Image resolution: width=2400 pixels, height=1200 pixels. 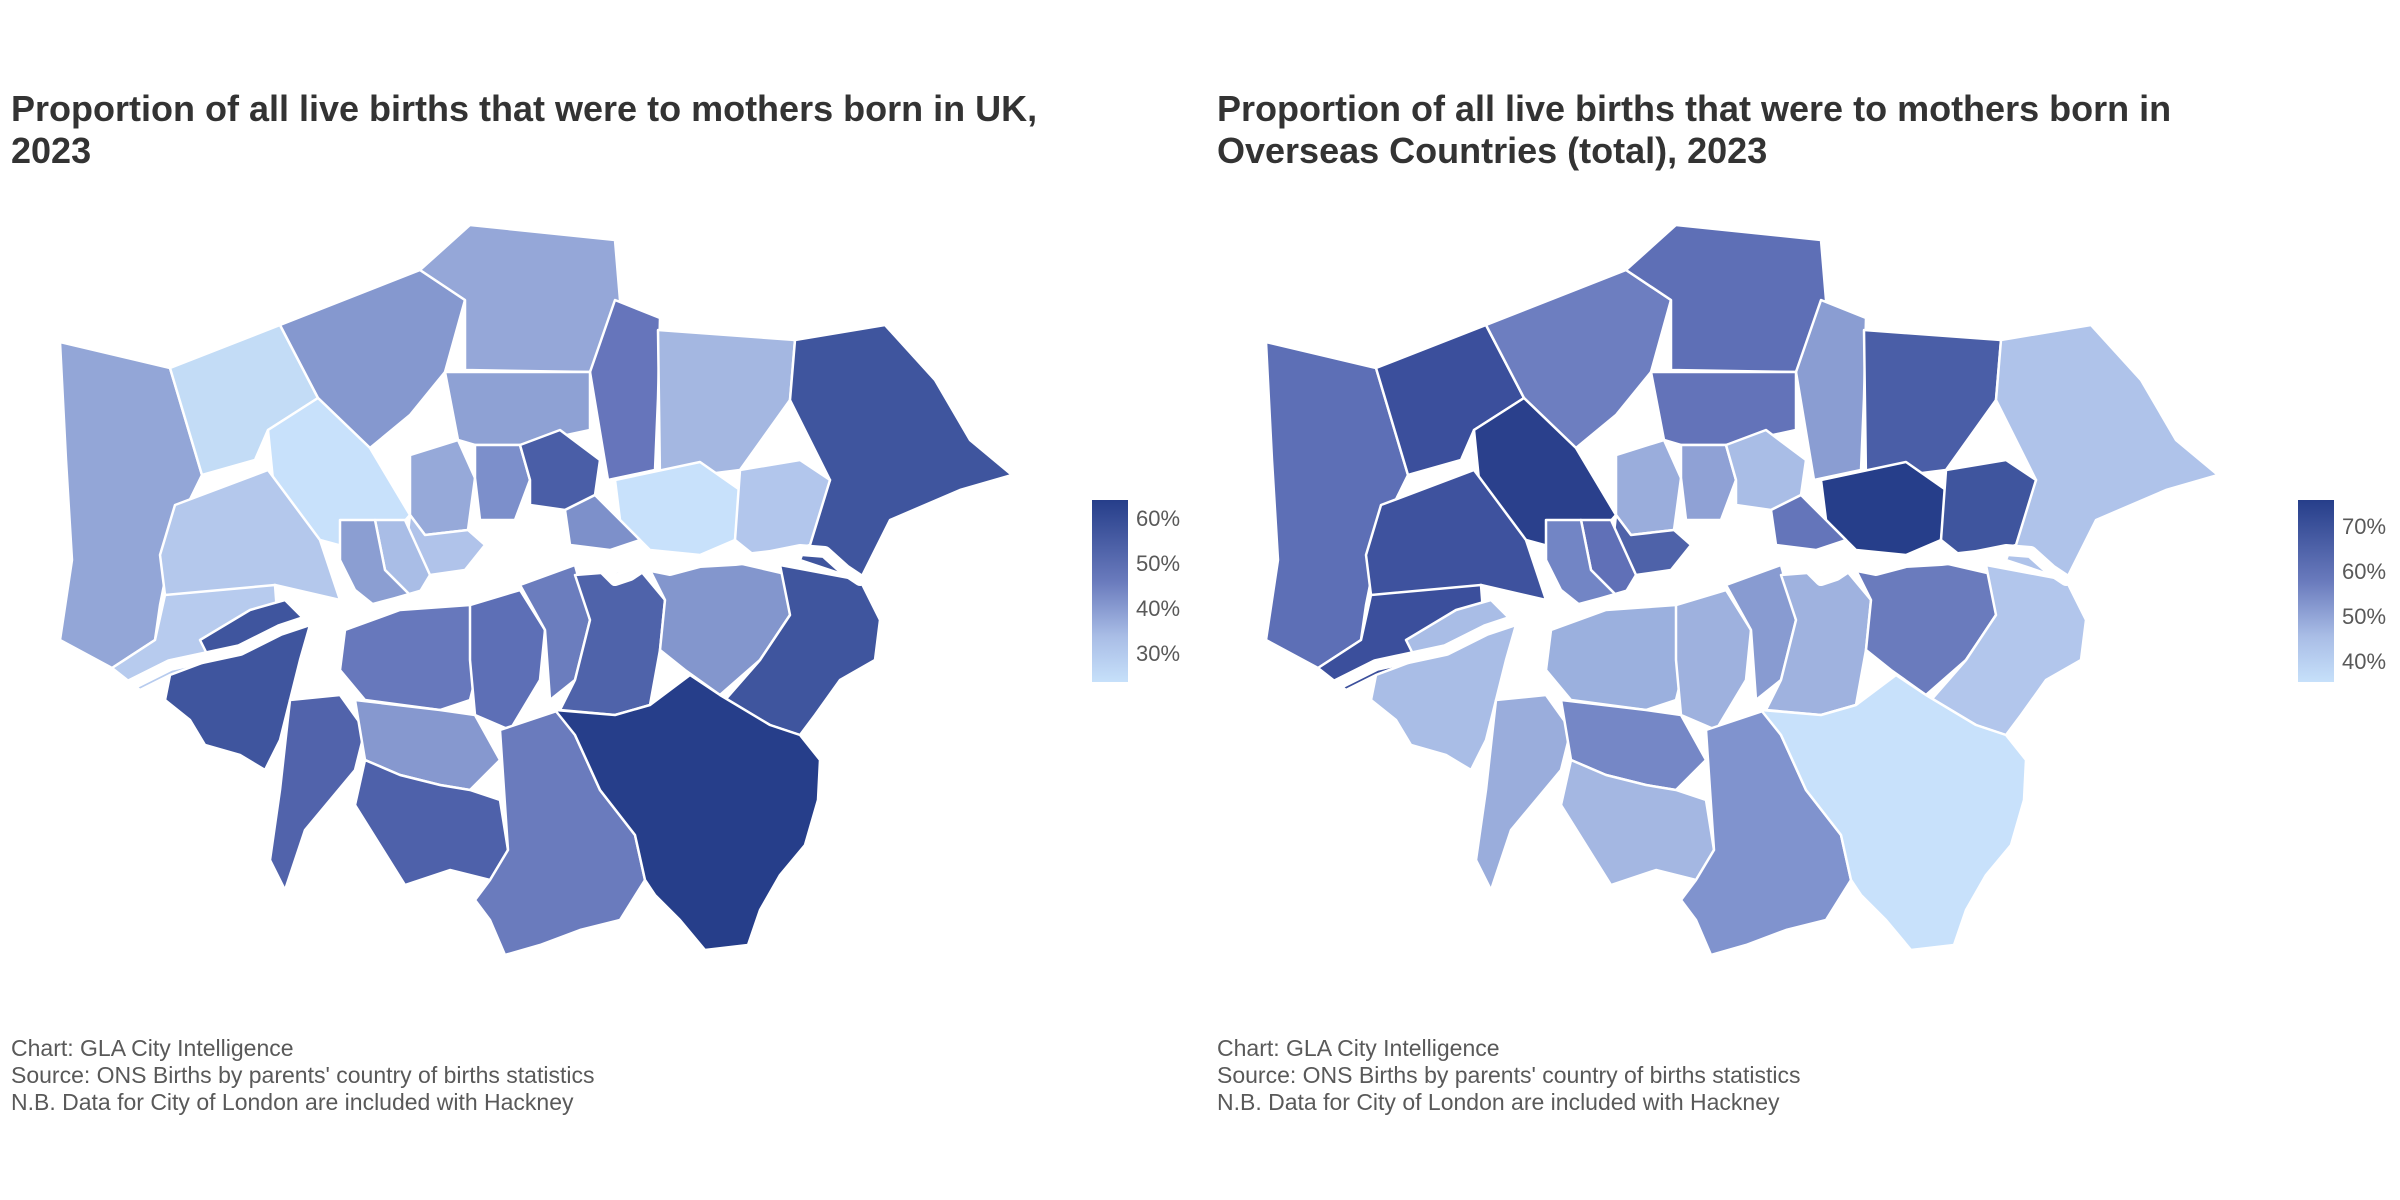 What do you see at coordinates (2364, 526) in the screenshot?
I see `legend-tick: 70%` at bounding box center [2364, 526].